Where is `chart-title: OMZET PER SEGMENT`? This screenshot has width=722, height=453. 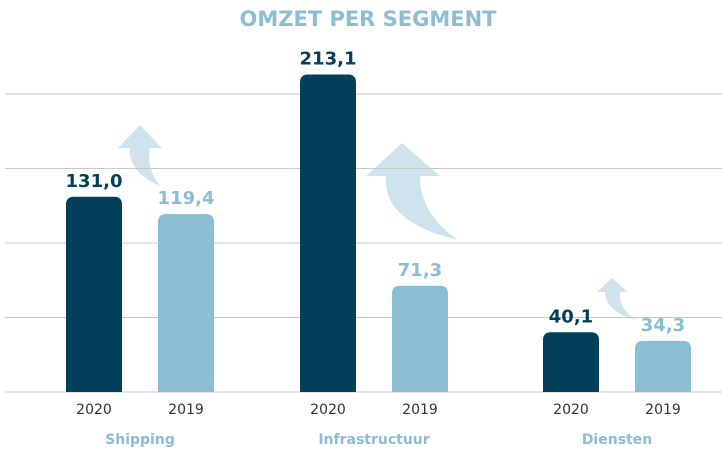 chart-title: OMZET PER SEGMENT is located at coordinates (368, 19).